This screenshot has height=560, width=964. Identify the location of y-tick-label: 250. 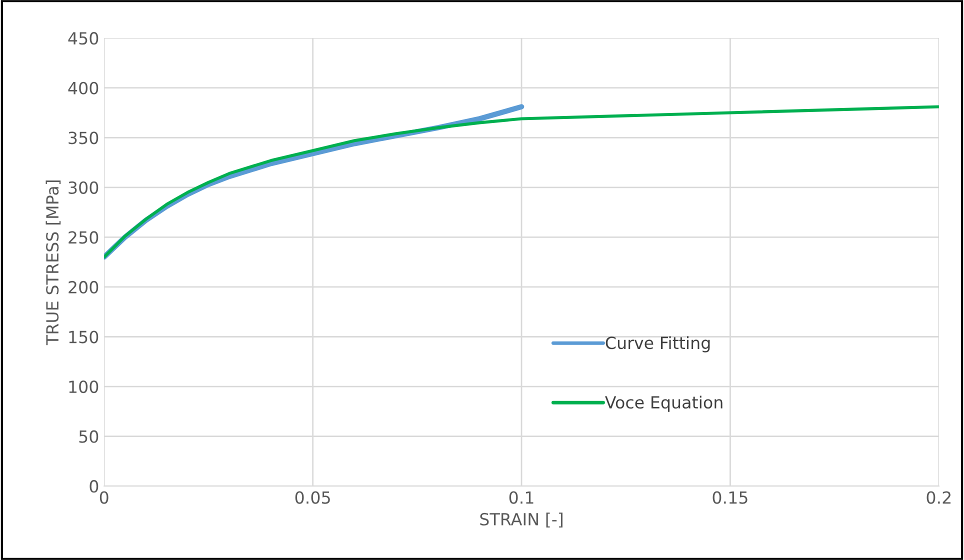
(83, 237).